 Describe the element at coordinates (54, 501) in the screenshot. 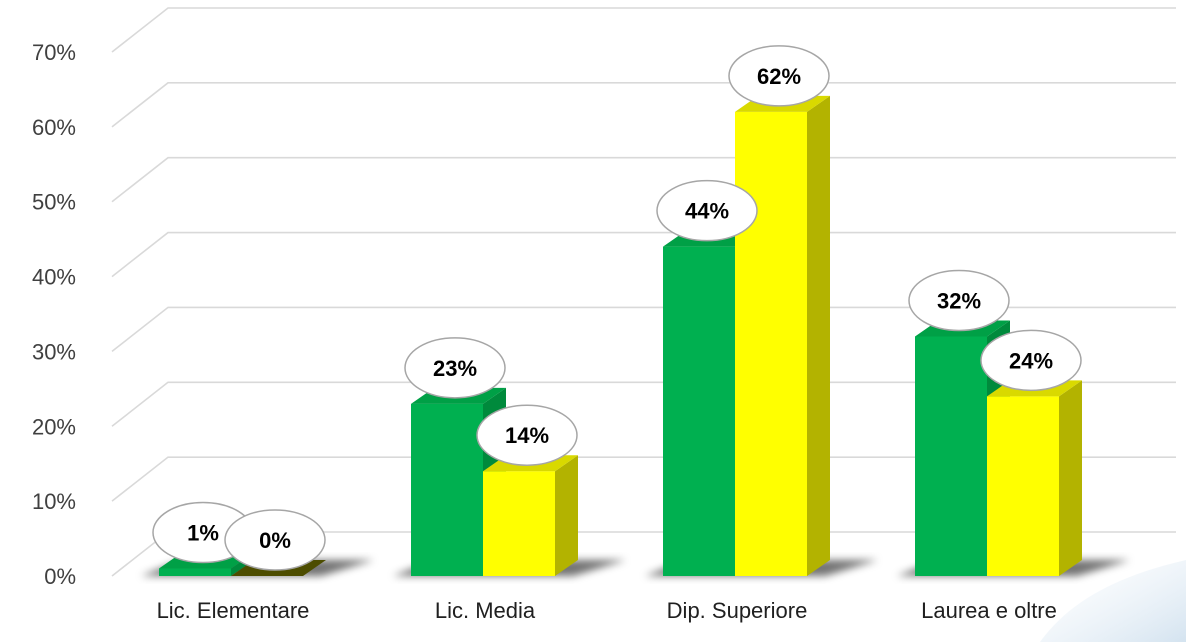

I see `y-tick-label: 10%` at that location.